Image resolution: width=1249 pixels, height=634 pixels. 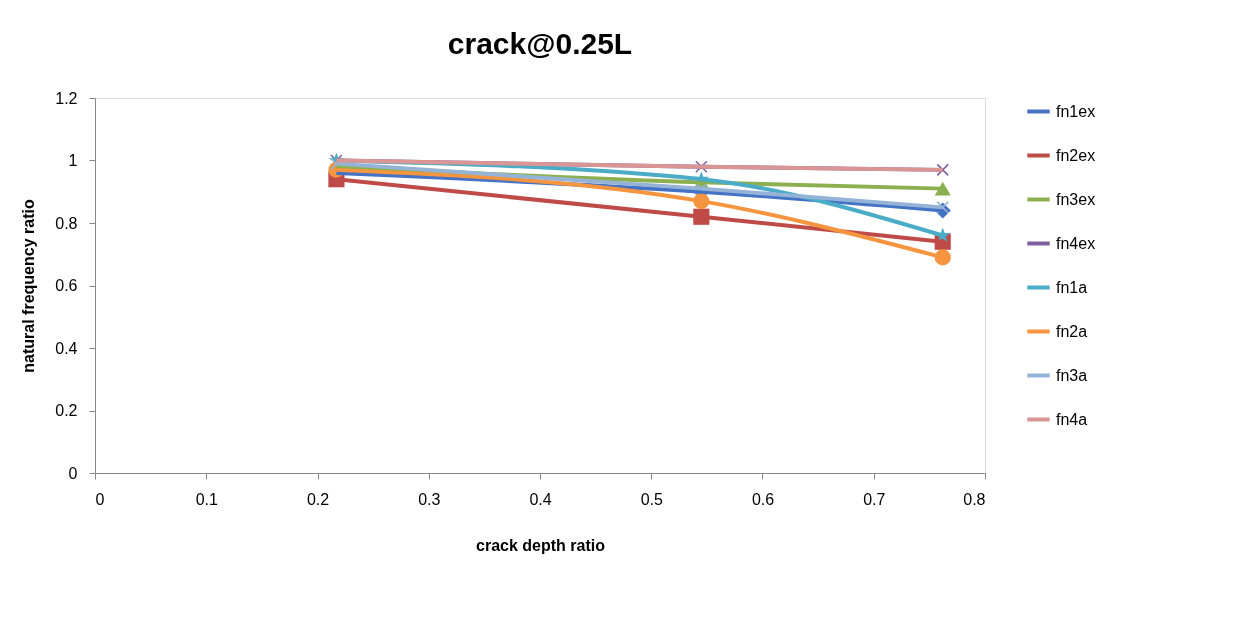 What do you see at coordinates (29, 286) in the screenshot?
I see `y-axis-title: natural frequency ratio` at bounding box center [29, 286].